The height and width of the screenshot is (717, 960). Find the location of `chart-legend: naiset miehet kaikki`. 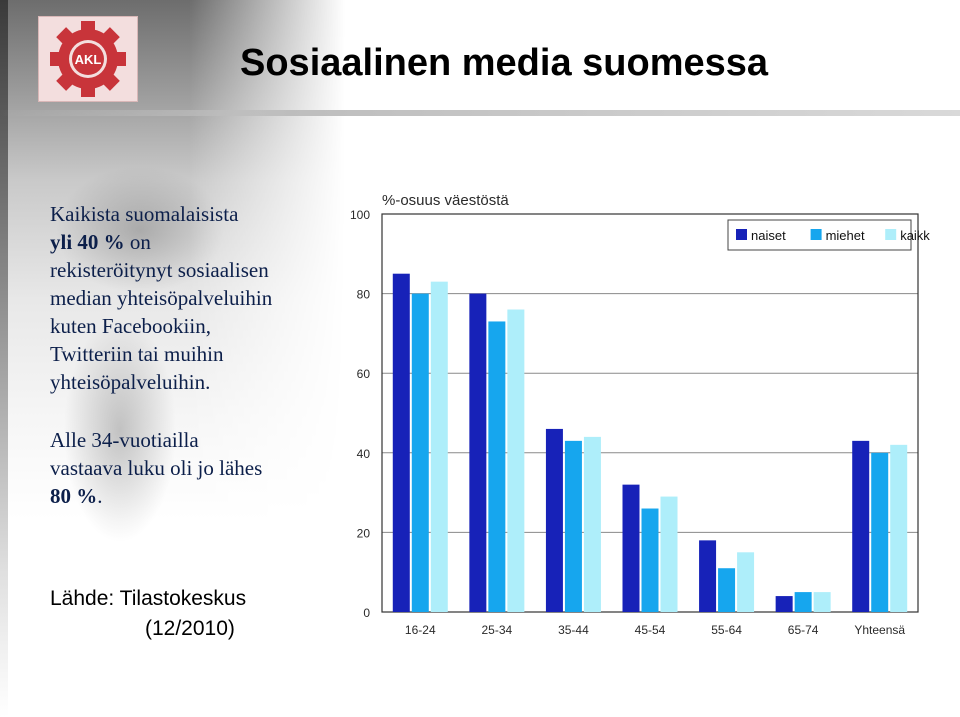

chart-legend: naiset miehet kaikki is located at coordinates (830, 235).